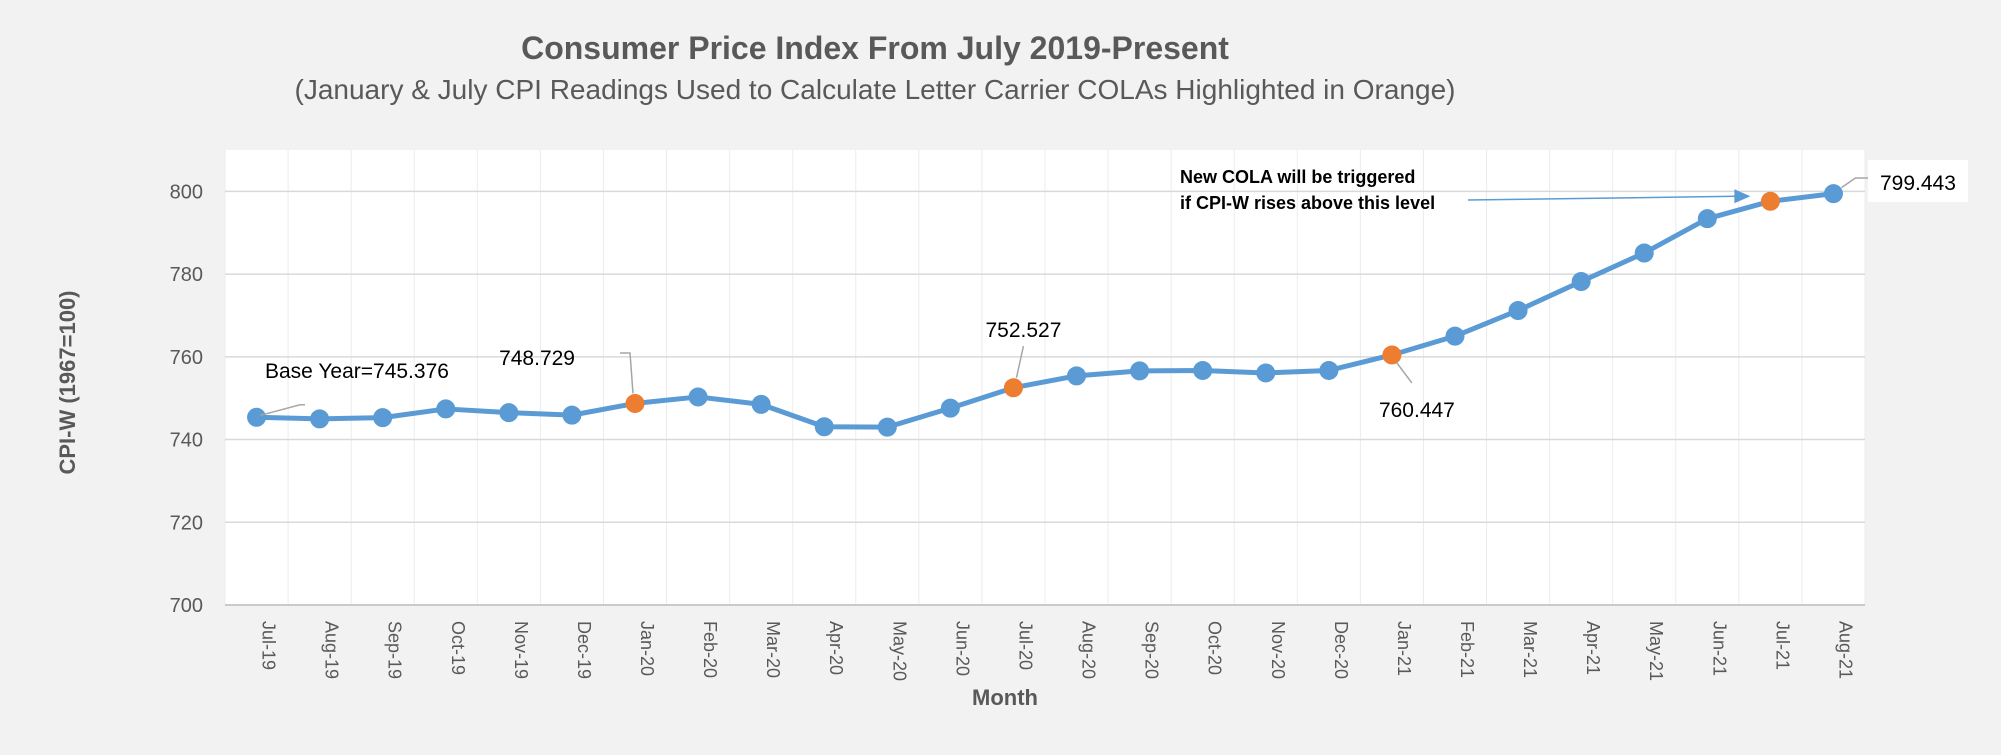 This screenshot has width=2001, height=755. Describe the element at coordinates (332, 650) in the screenshot. I see `x-tick-label: Aug-19` at that location.